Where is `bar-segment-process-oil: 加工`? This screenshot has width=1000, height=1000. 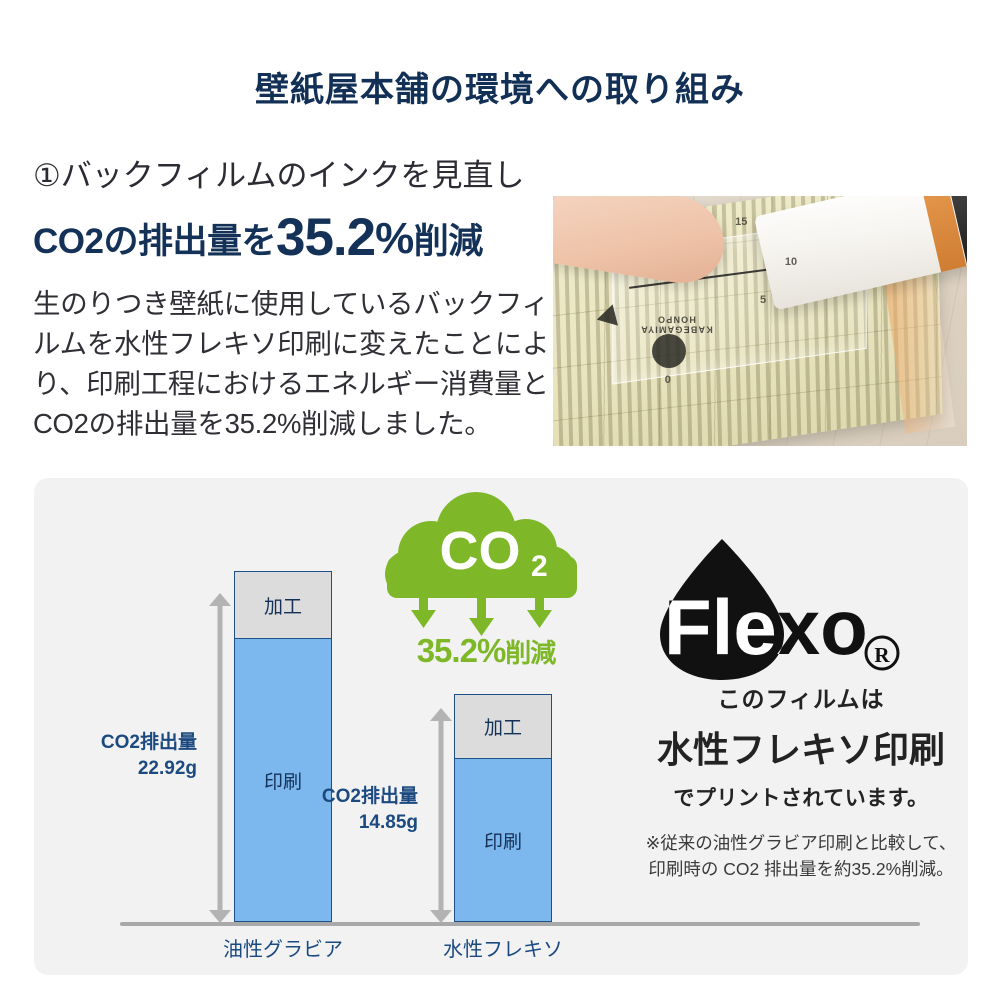
bar-segment-process-oil: 加工 is located at coordinates (283, 605).